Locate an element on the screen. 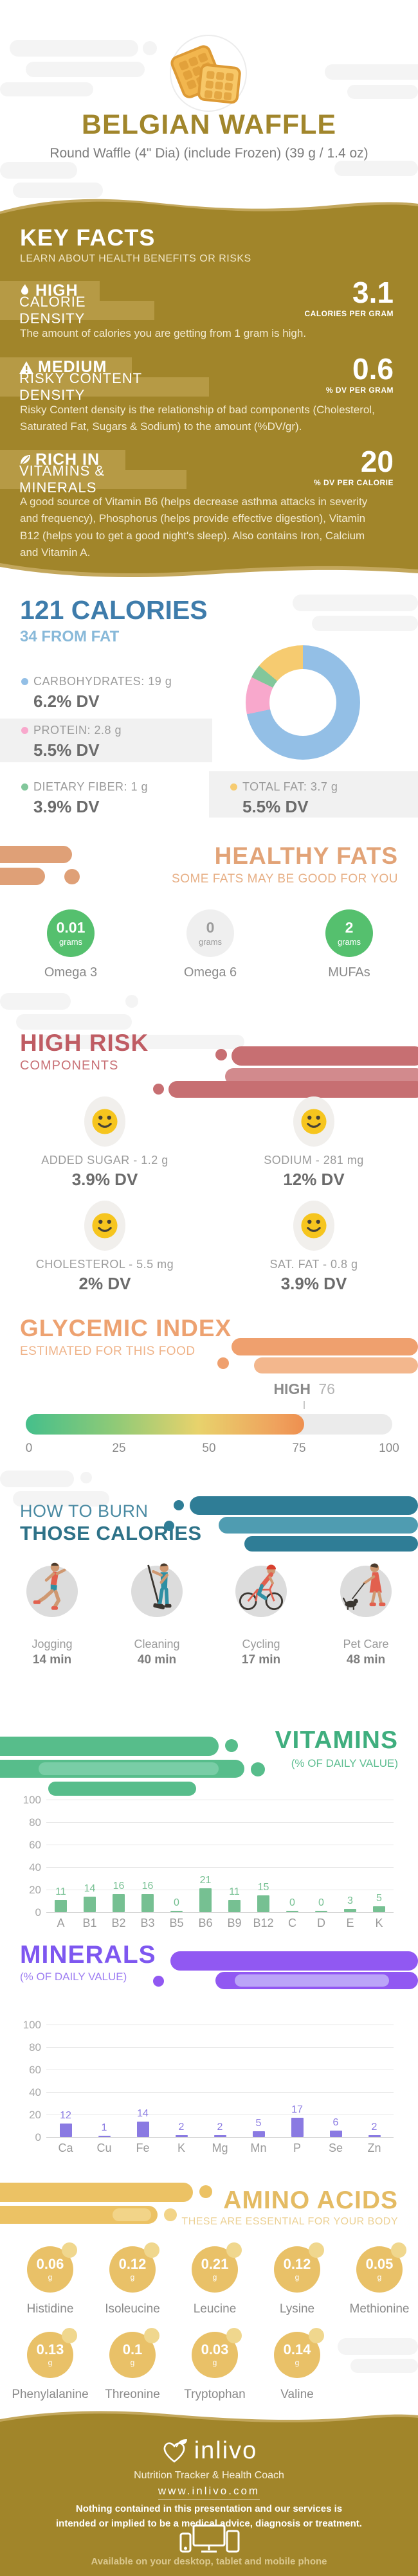 The image size is (418, 2576). flame-icon is located at coordinates (25, 288).